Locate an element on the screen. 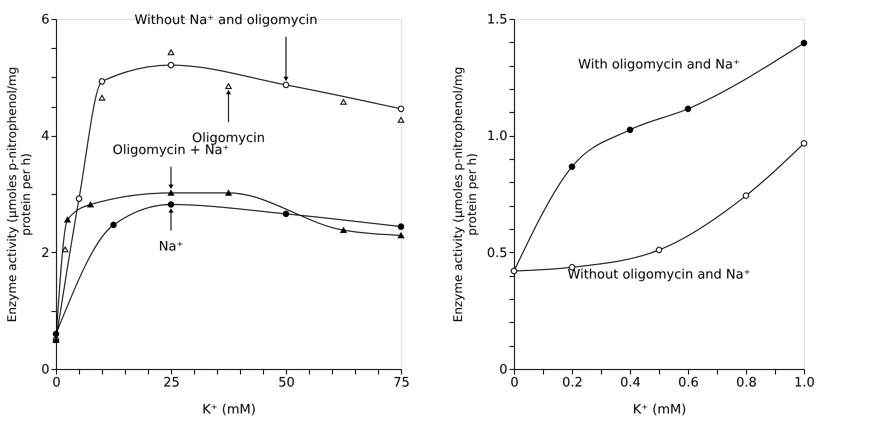  annotation: Oligomycin is located at coordinates (229, 138).